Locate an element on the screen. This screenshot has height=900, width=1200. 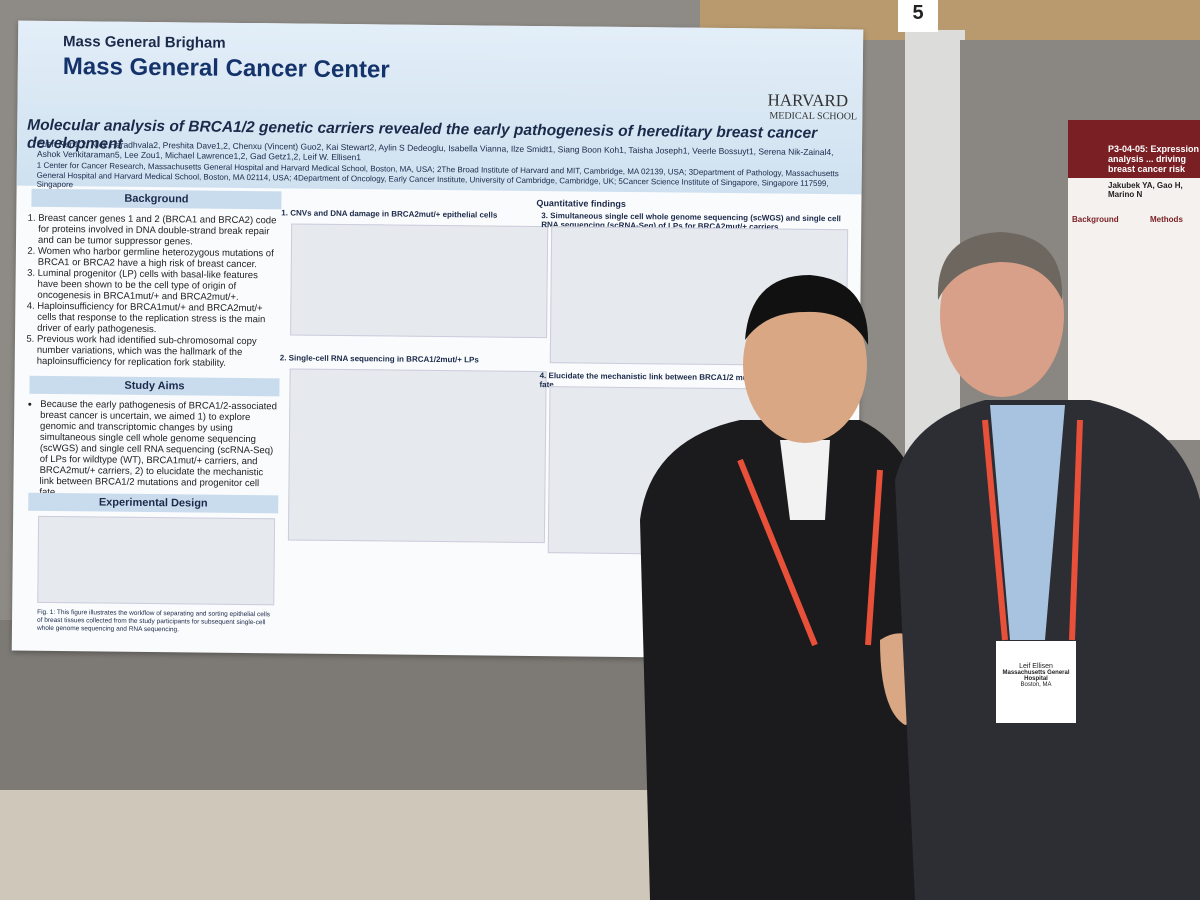
neighbor-heading: Background is located at coordinates (1095, 219).